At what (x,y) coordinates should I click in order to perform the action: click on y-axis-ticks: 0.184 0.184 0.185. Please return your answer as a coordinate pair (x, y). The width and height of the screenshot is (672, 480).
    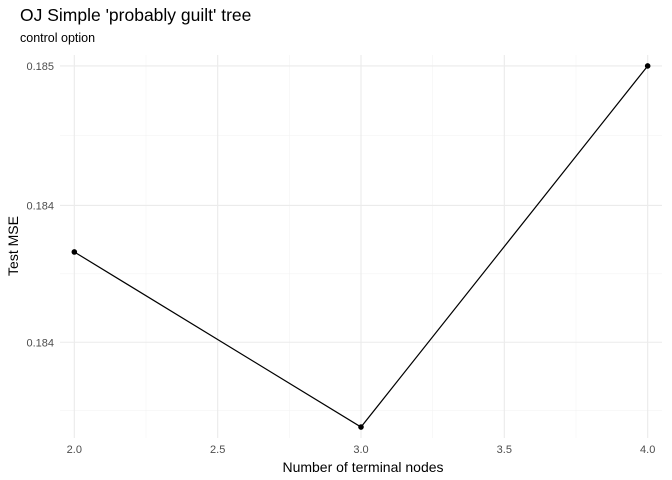
    Looking at the image, I should click on (40, 205).